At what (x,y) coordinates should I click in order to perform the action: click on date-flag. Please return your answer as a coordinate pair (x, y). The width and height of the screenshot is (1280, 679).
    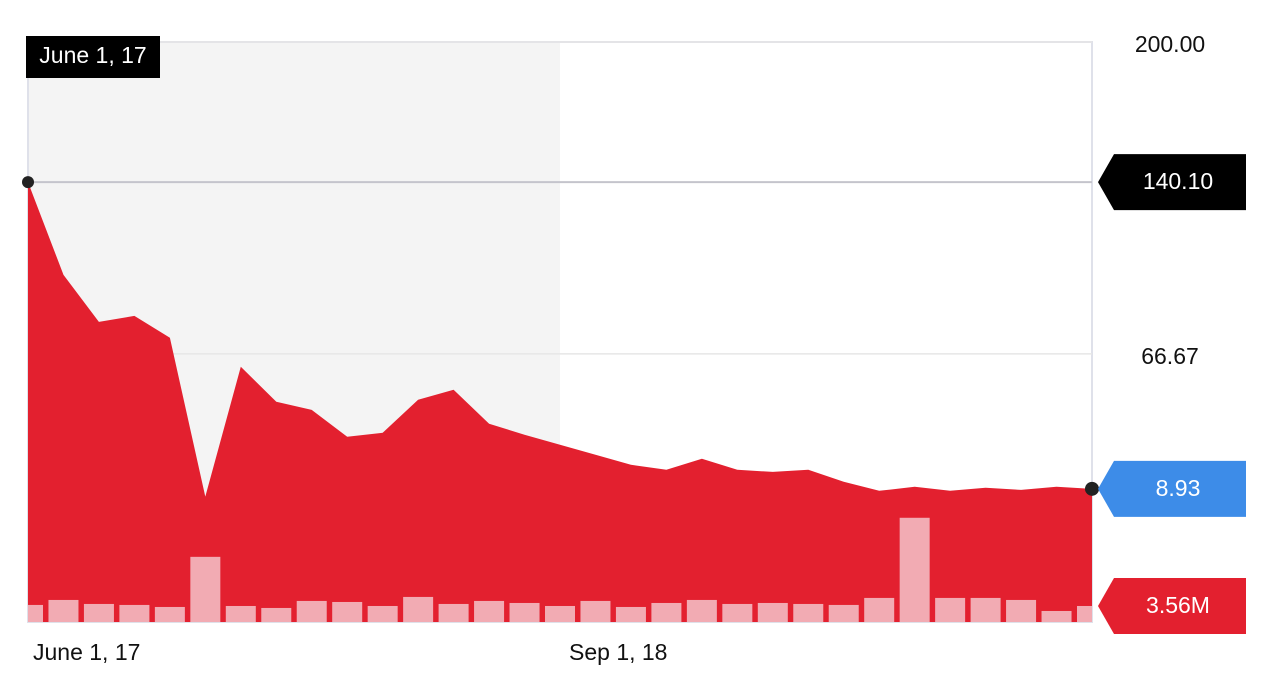
    Looking at the image, I should click on (93, 57).